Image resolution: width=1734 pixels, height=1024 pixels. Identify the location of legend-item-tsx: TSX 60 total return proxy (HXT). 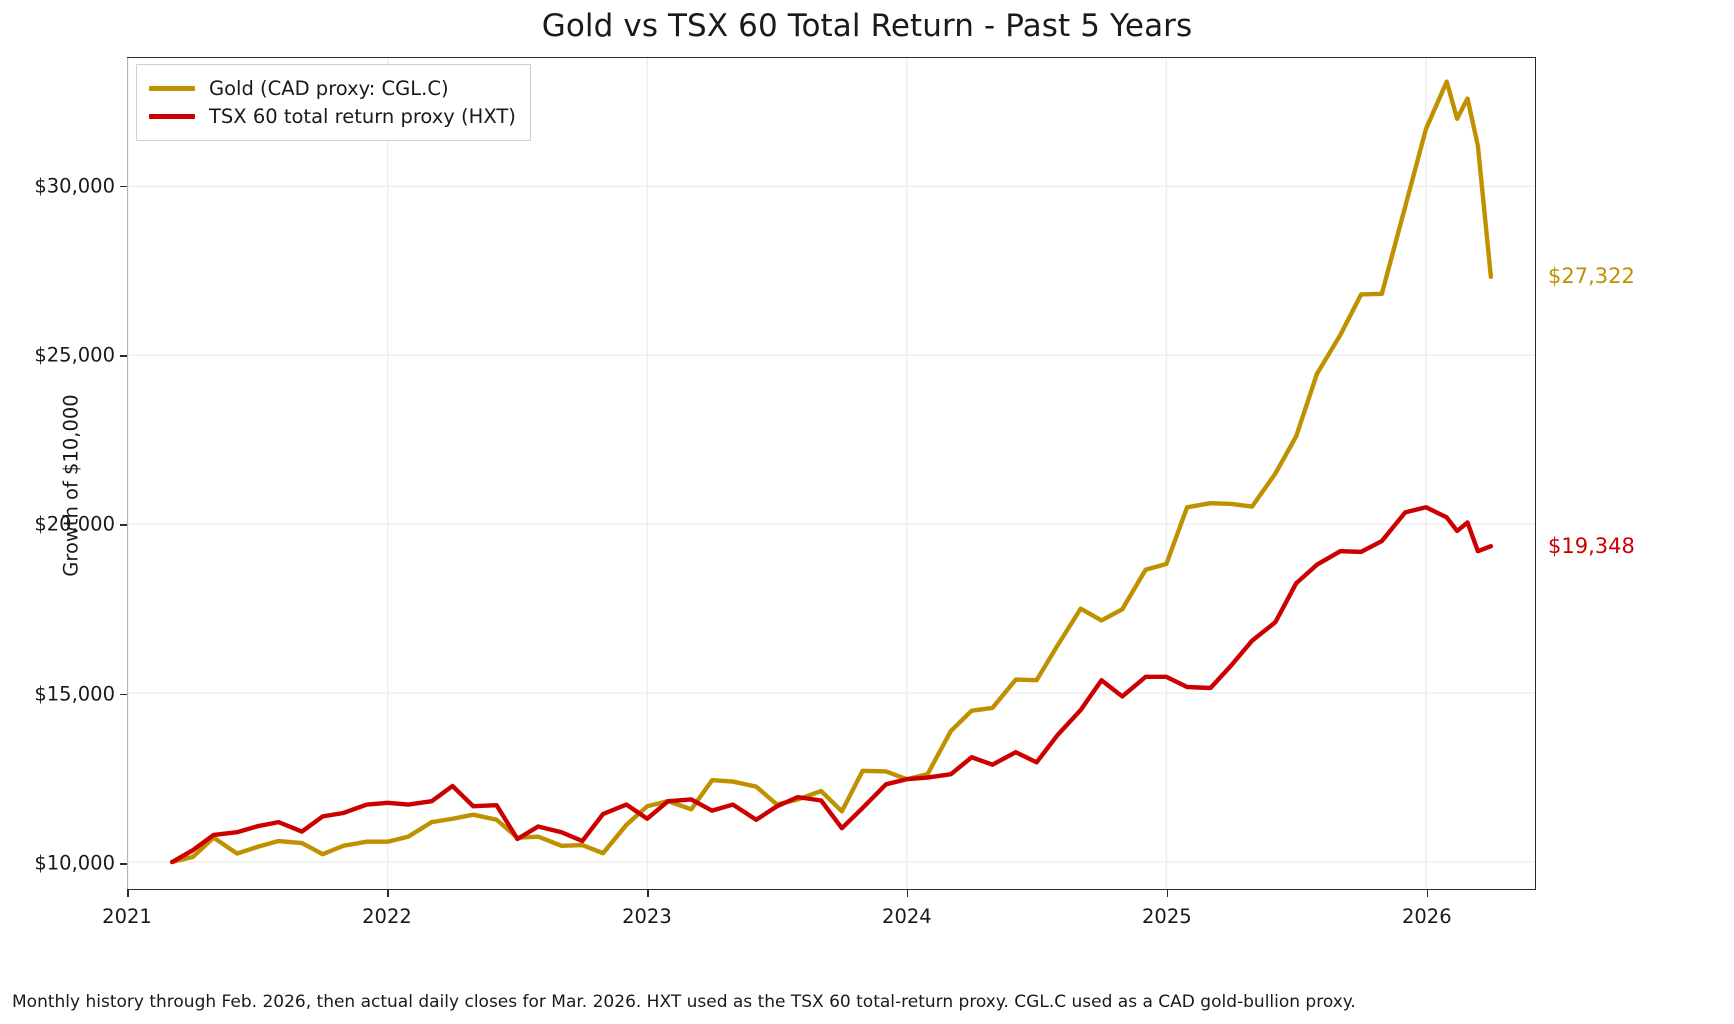
(332, 116).